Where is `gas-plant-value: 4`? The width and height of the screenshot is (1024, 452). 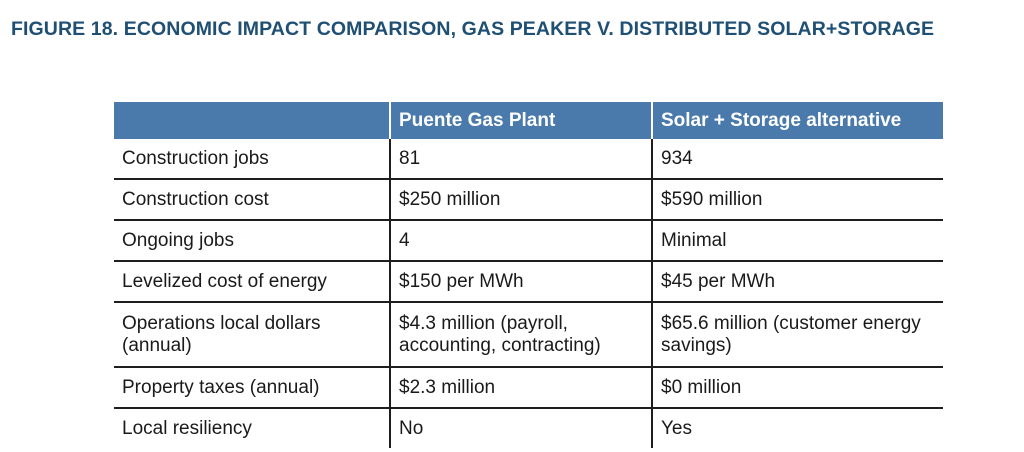 gas-plant-value: 4 is located at coordinates (520, 241).